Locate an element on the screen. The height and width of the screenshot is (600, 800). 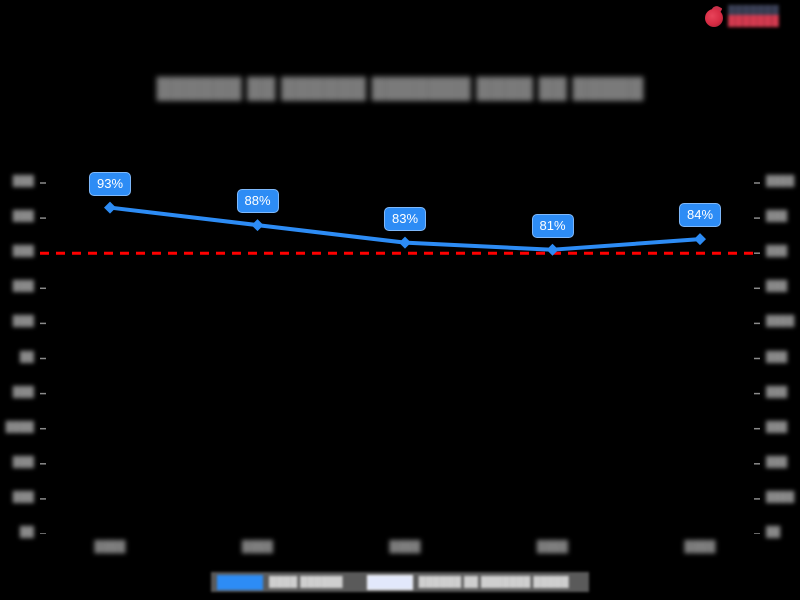
series-markers is located at coordinates (405, 228).